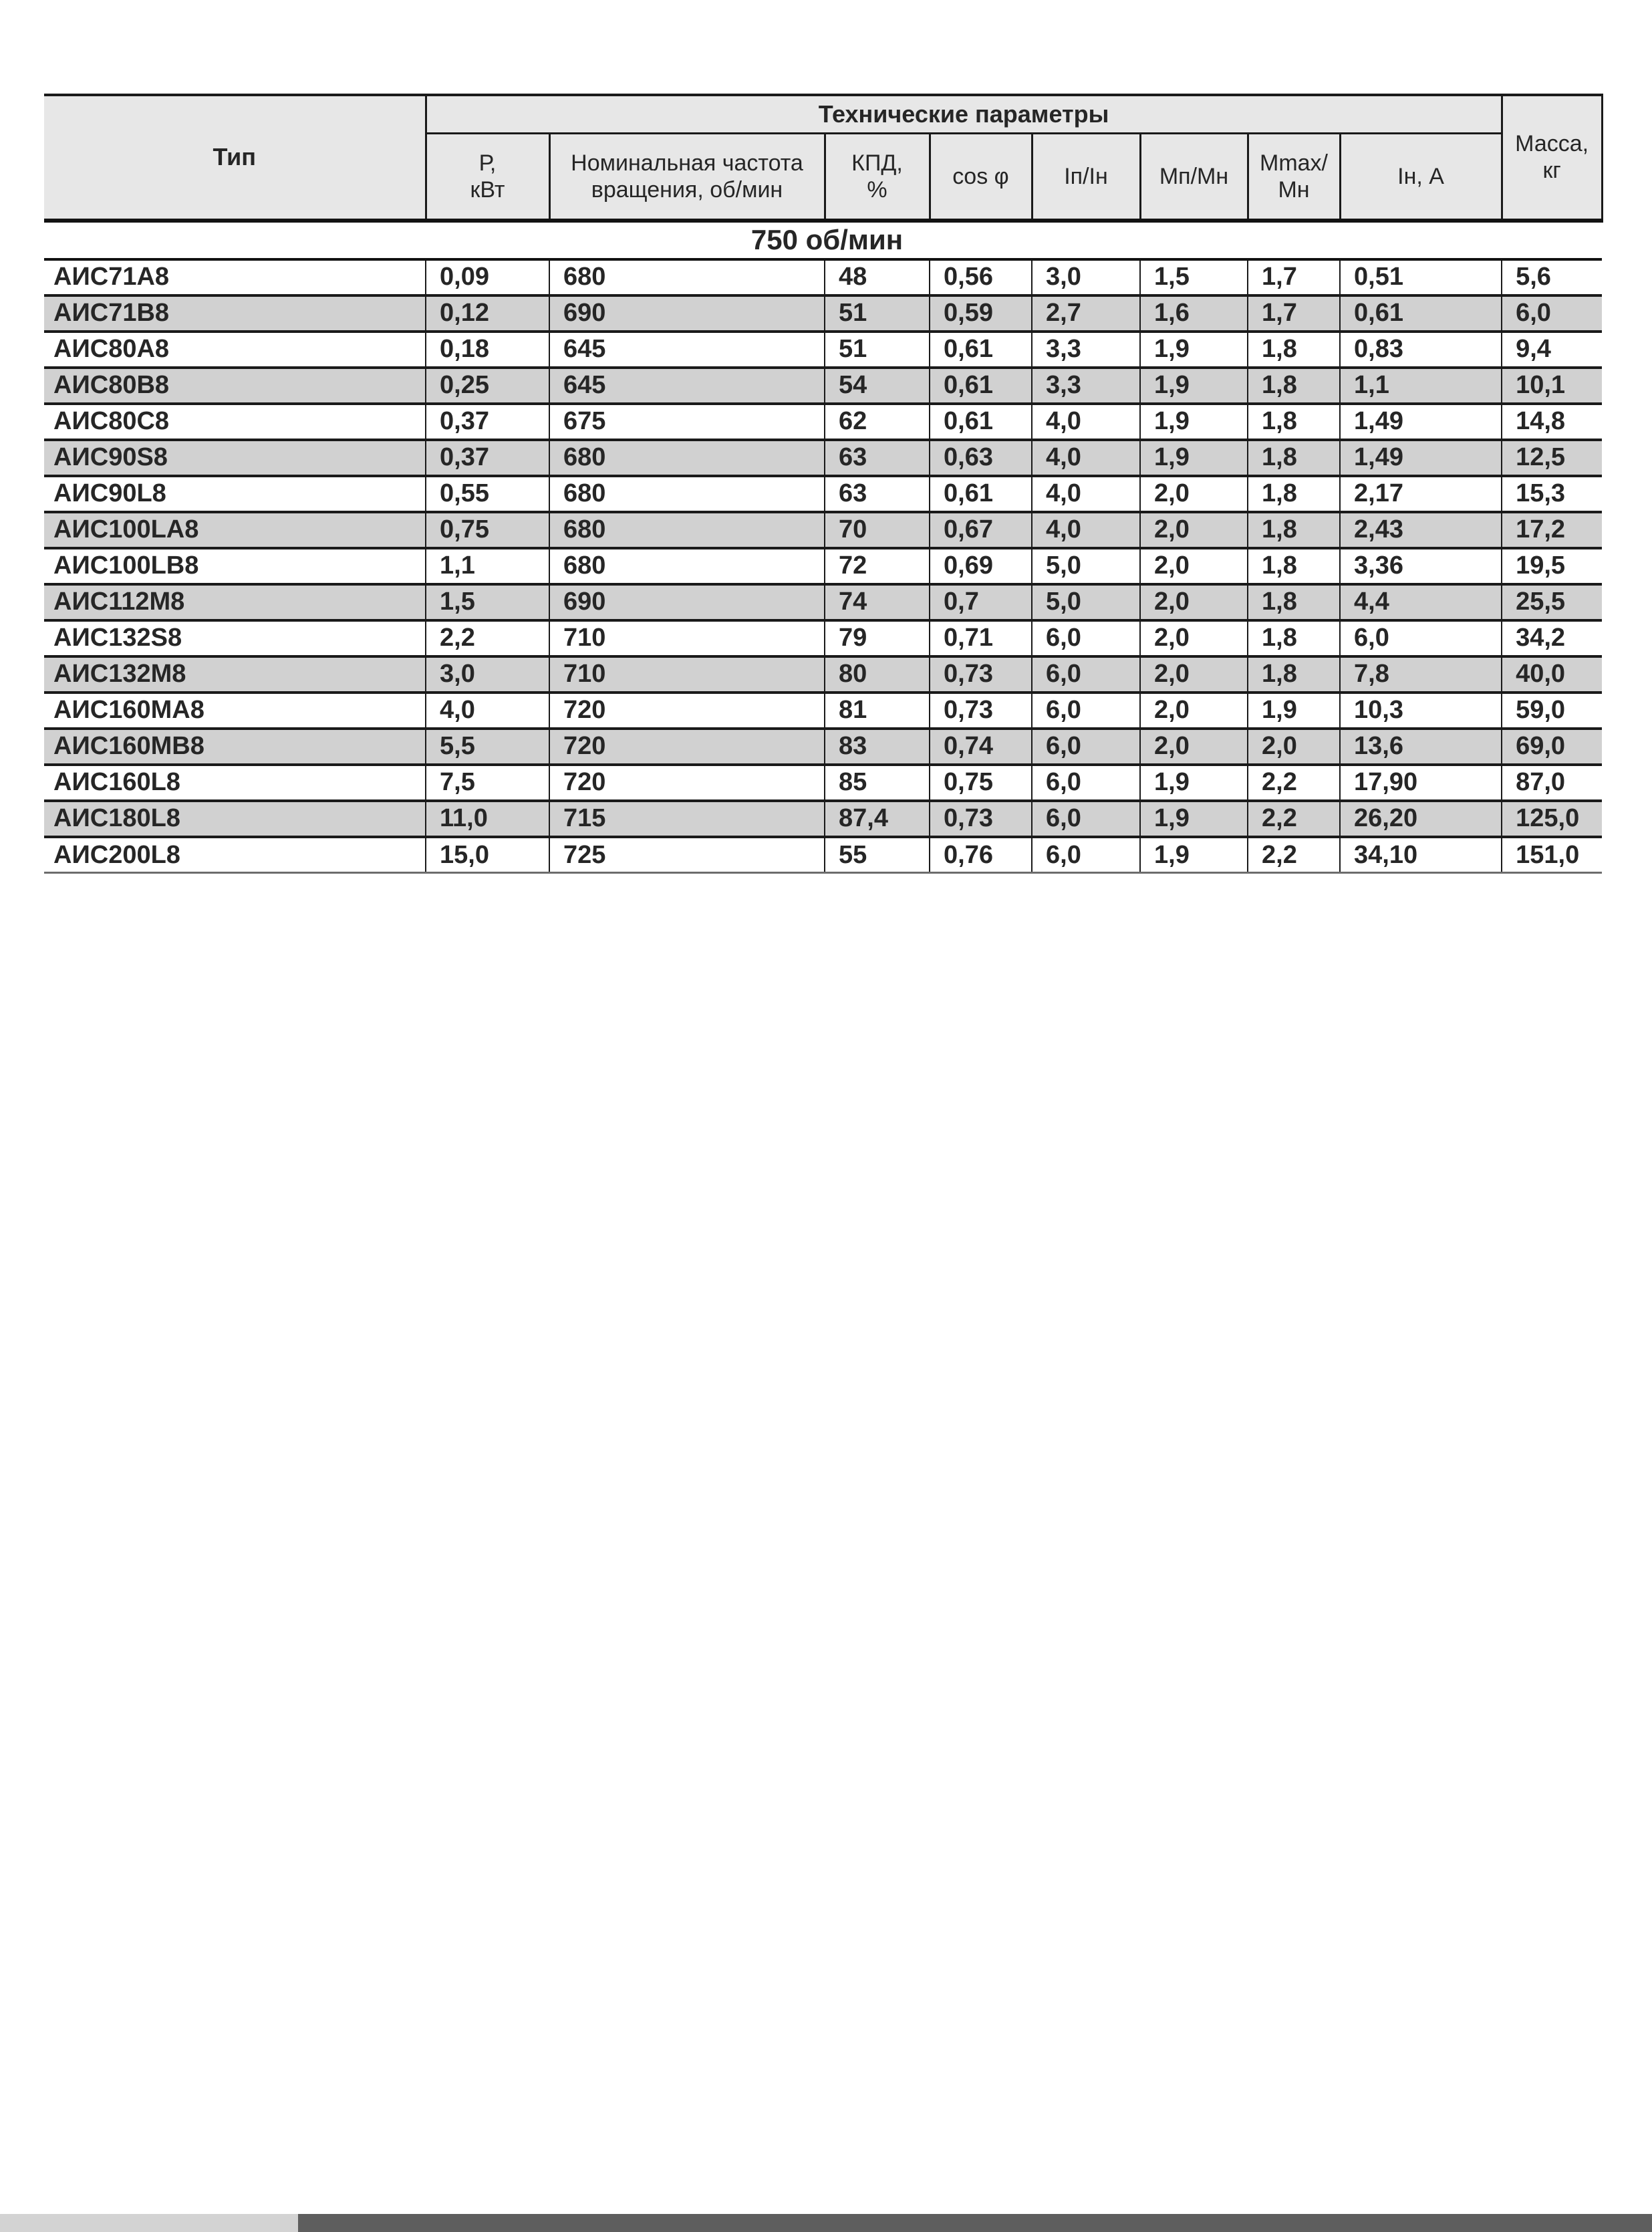 This screenshot has width=1652, height=2232. What do you see at coordinates (980, 313) in the screenshot?
I see `parameter-value-cell: 0,59` at bounding box center [980, 313].